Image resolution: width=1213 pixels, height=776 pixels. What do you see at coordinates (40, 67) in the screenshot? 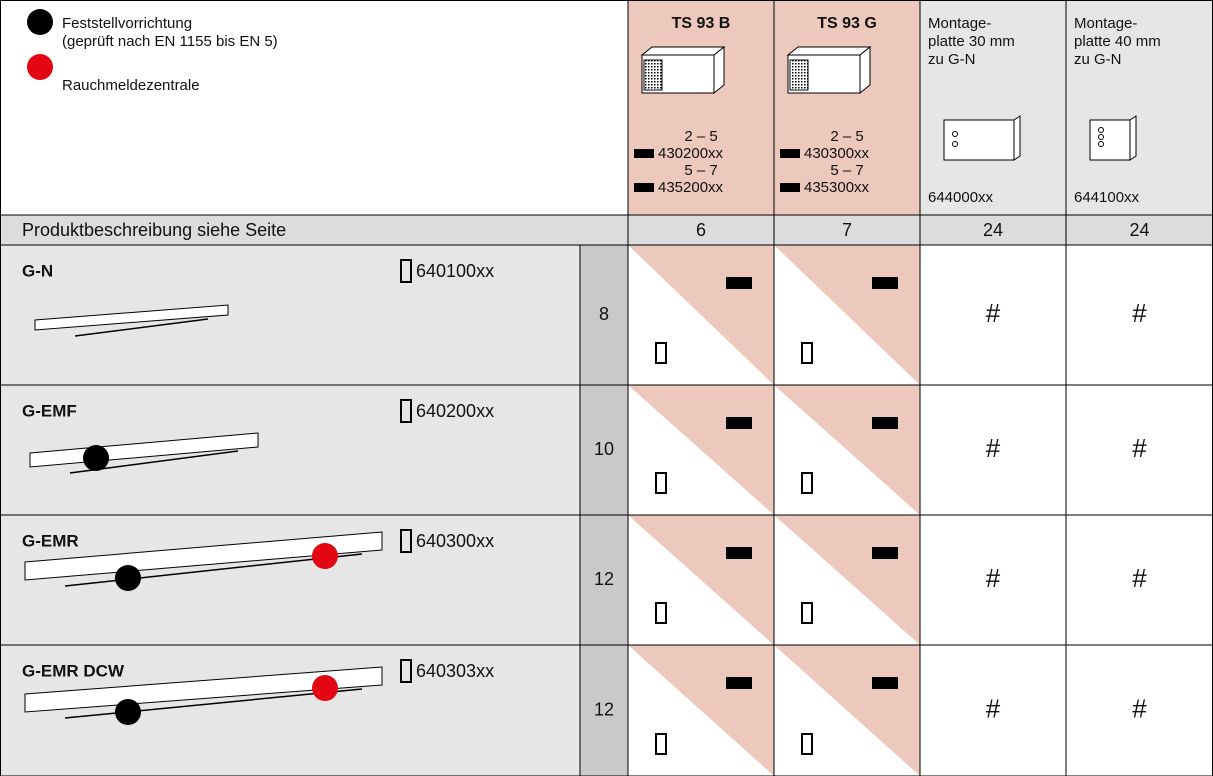
I see `legend-dot-red` at bounding box center [40, 67].